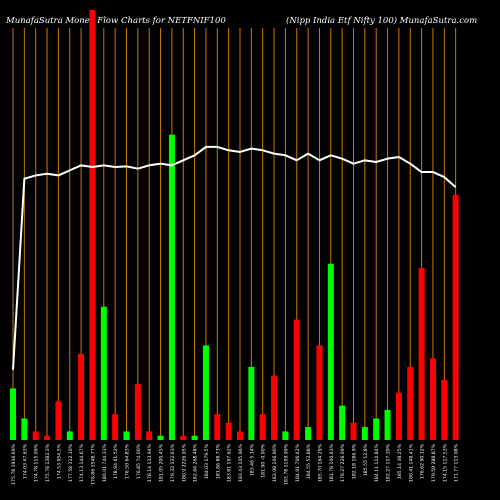 This screenshot has height=500, width=500. What do you see at coordinates (400, 461) in the screenshot?
I see `x-tick-label: 185.14 38.25%` at bounding box center [400, 461].